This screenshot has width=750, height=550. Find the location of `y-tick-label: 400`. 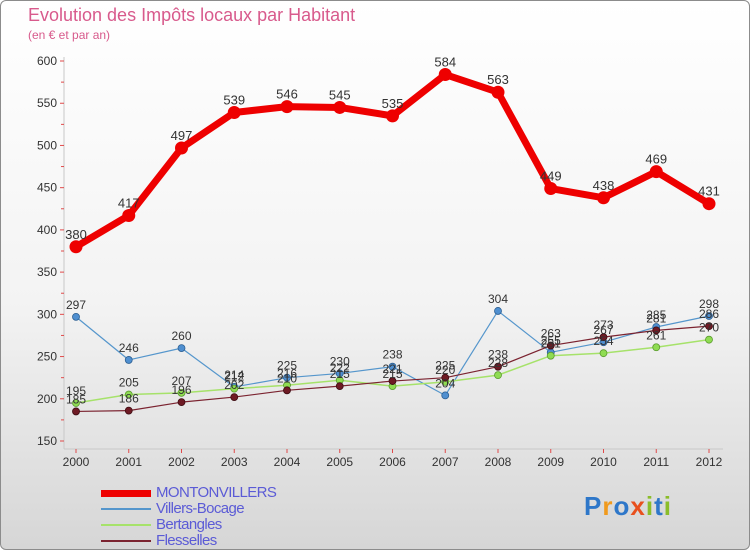

y-tick-label: 400 is located at coordinates (47, 230).